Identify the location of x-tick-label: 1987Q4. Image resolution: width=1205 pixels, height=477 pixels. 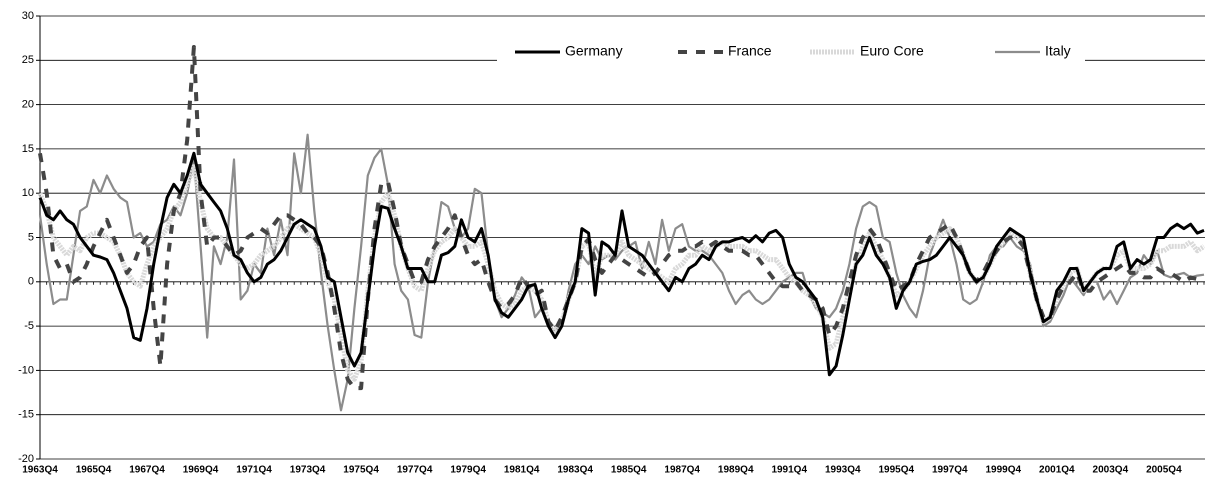
(682, 470).